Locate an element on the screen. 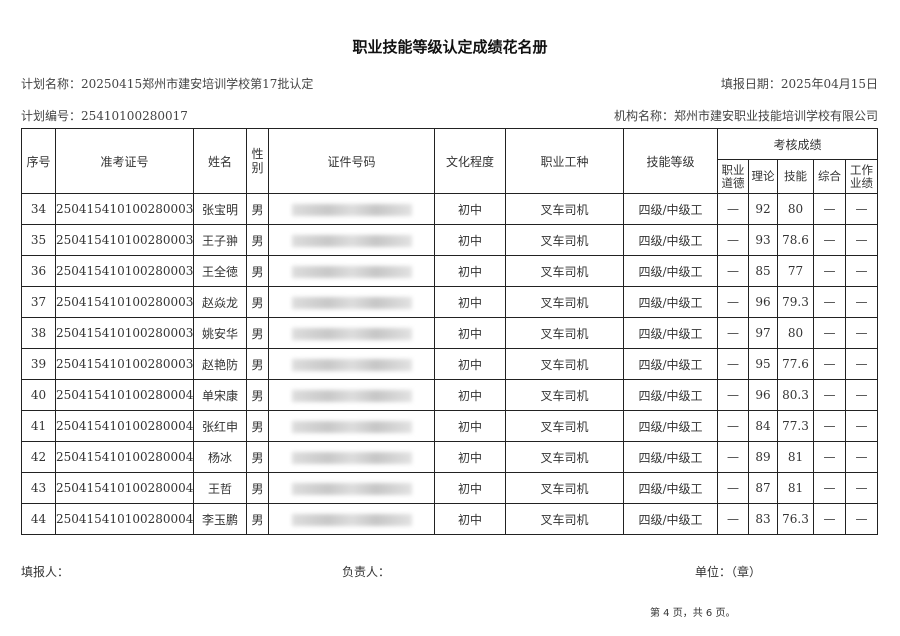 The image size is (900, 636). cell-seq: 40 is located at coordinates (38, 395).